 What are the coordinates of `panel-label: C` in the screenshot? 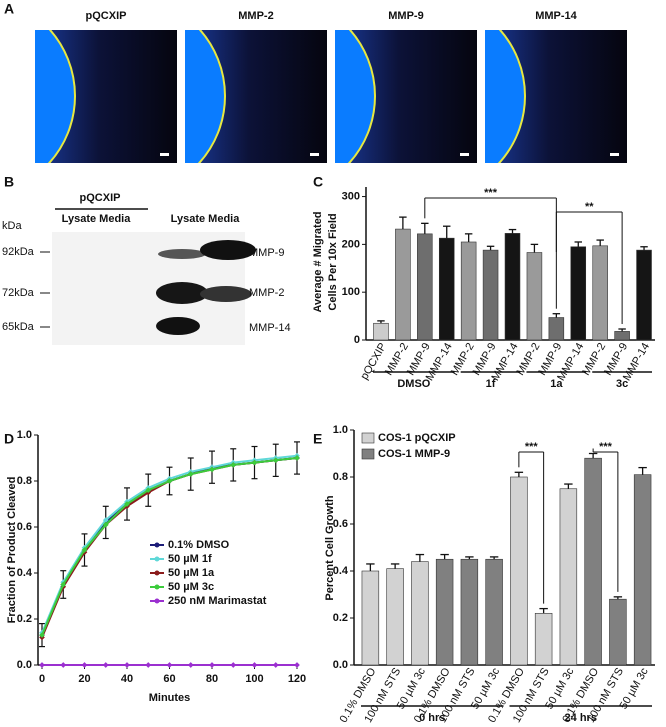 It's located at (318, 182).